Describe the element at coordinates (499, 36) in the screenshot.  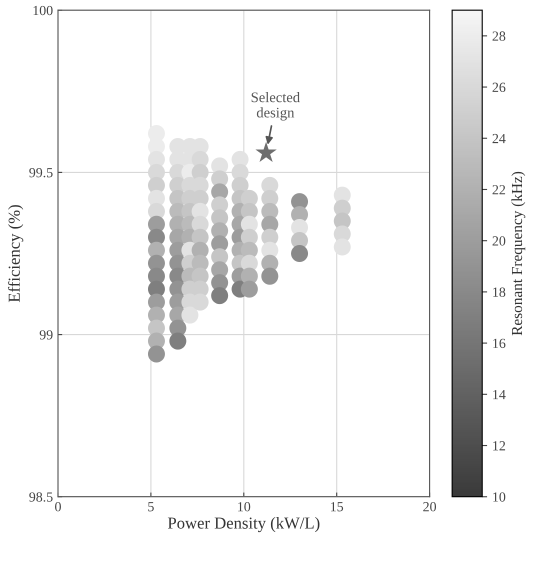
I see `color-bar-label: 28` at that location.